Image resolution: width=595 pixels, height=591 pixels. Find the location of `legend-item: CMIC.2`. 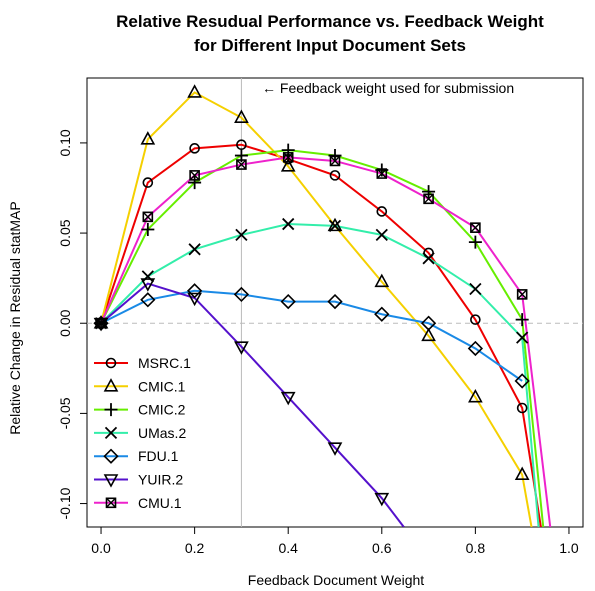

legend-item: CMIC.2 is located at coordinates (140, 410).